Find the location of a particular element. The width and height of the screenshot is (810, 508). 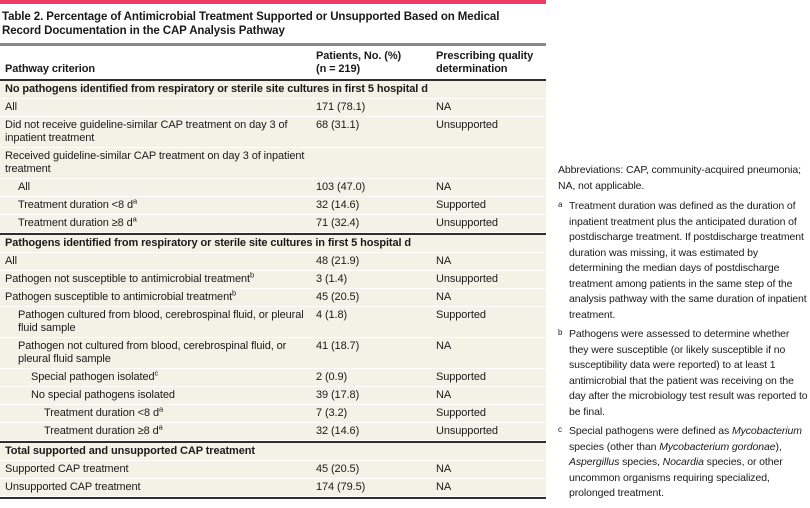

footnote-text-segment: Special pathogens were defined as is located at coordinates (650, 431).